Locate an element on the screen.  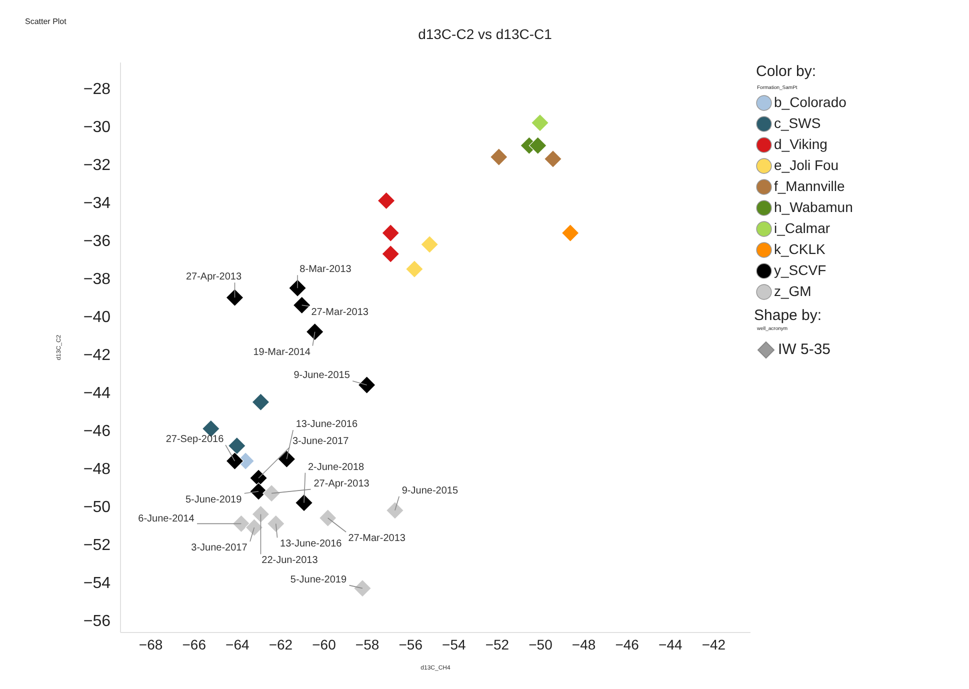
legend-label: z_GM is located at coordinates (793, 291).